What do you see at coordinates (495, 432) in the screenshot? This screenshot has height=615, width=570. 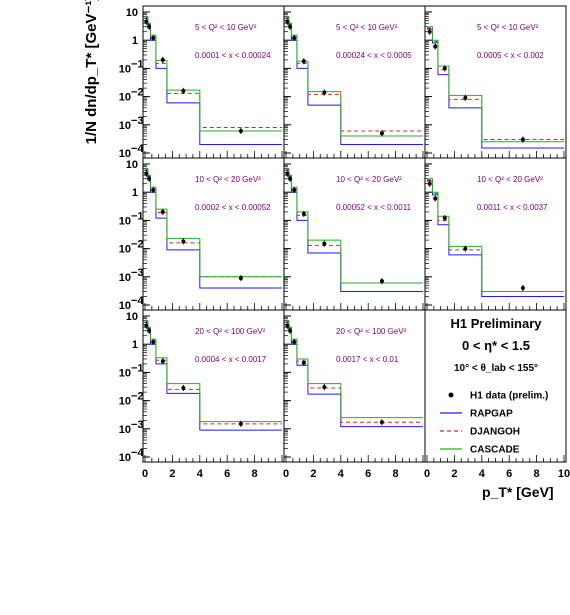 I see `legend-label: DJANGOH` at bounding box center [495, 432].